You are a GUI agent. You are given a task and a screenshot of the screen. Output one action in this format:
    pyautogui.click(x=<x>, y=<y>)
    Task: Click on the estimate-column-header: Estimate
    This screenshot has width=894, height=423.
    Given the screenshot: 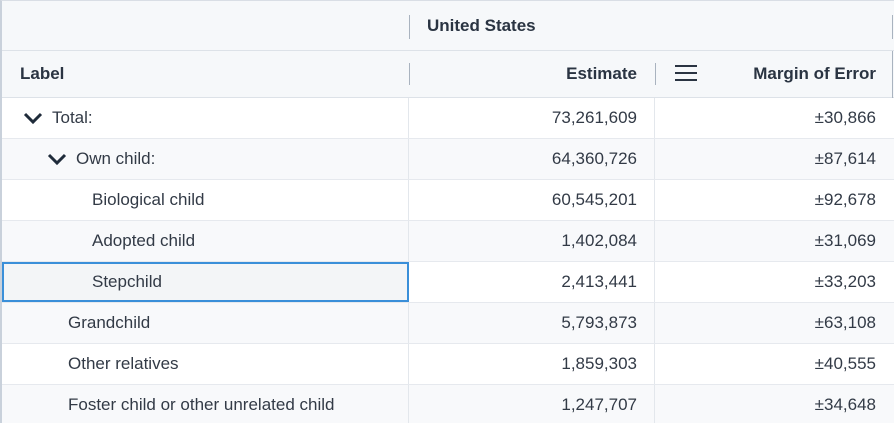 What is the action you would take?
    pyautogui.click(x=601, y=73)
    